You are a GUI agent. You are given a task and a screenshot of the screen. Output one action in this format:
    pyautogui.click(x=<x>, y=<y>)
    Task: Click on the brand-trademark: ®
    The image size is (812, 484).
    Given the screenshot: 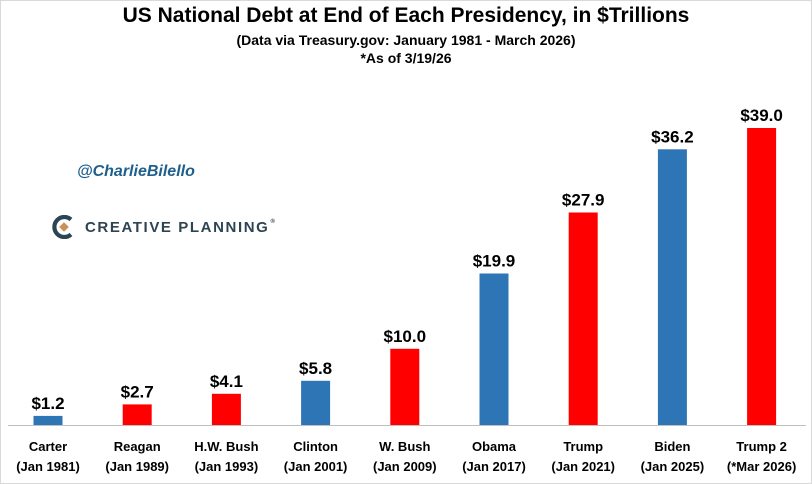 What is the action you would take?
    pyautogui.click(x=273, y=221)
    